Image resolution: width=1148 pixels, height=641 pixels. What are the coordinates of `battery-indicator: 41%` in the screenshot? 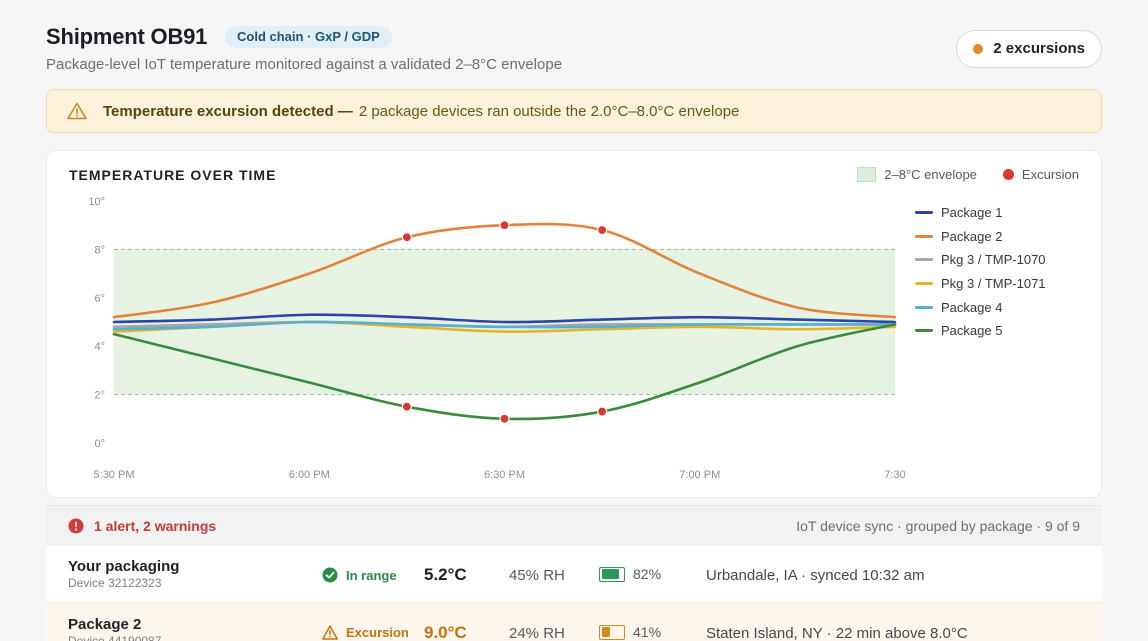 It's located at (630, 632).